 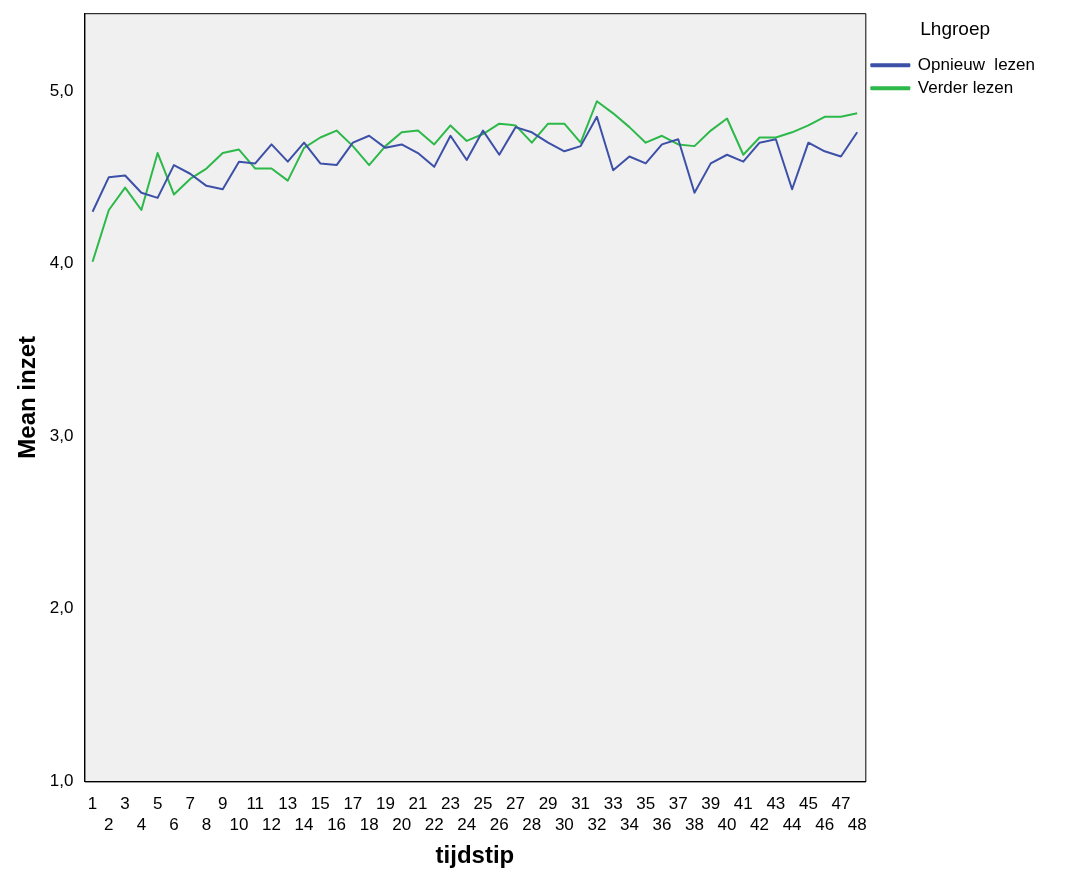 I want to click on x-tick-label: 10, so click(x=239, y=824).